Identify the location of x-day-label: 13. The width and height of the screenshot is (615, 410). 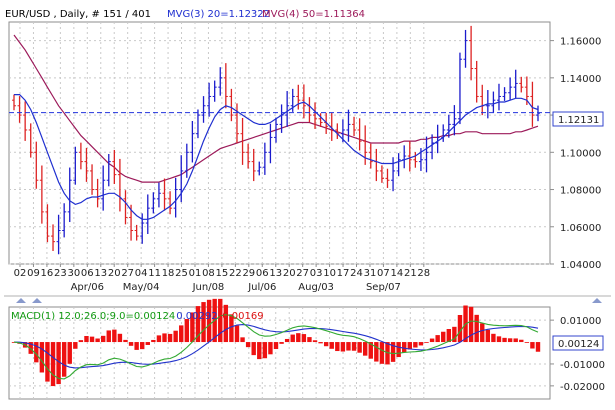
(100, 273).